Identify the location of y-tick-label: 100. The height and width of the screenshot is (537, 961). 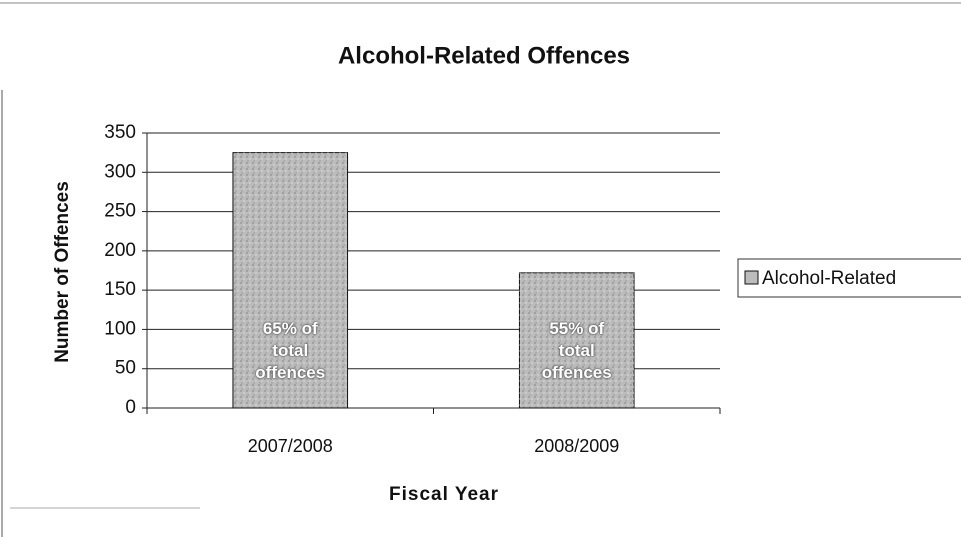
(120, 328).